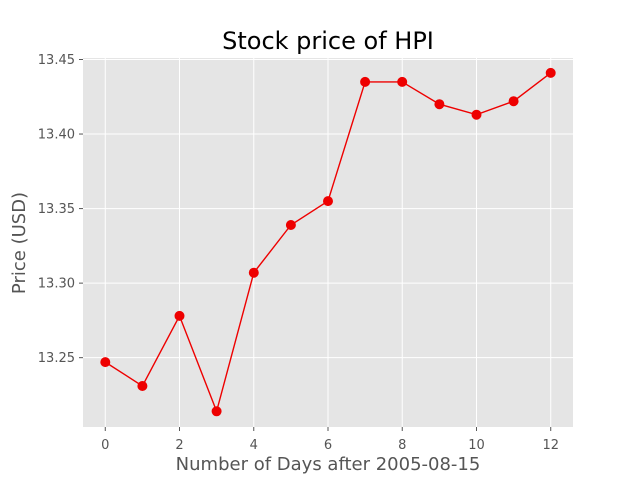 This screenshot has height=480, width=640. What do you see at coordinates (105, 445) in the screenshot?
I see `x-tick-label: 0` at bounding box center [105, 445].